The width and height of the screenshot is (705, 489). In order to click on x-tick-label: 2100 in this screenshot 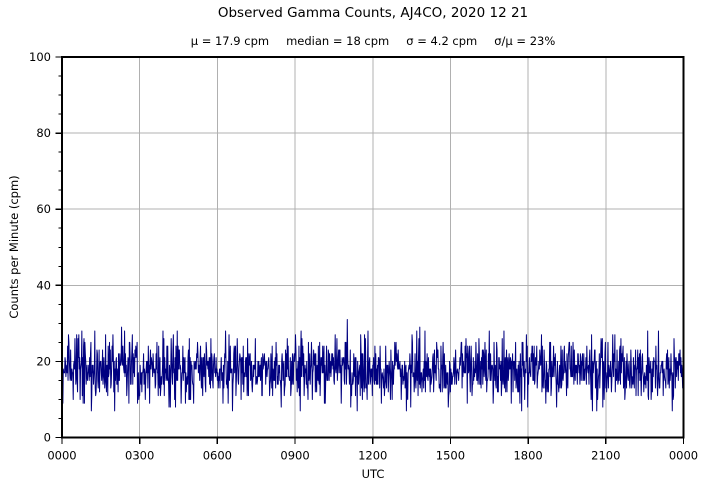, I will do `click(605, 456)`.